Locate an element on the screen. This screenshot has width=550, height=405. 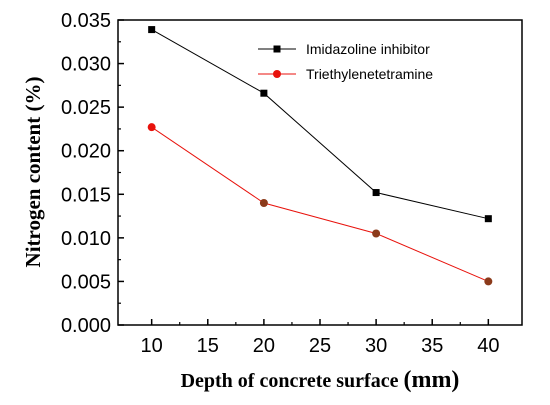
y-tick-label: 0.000 is located at coordinates (86, 326).